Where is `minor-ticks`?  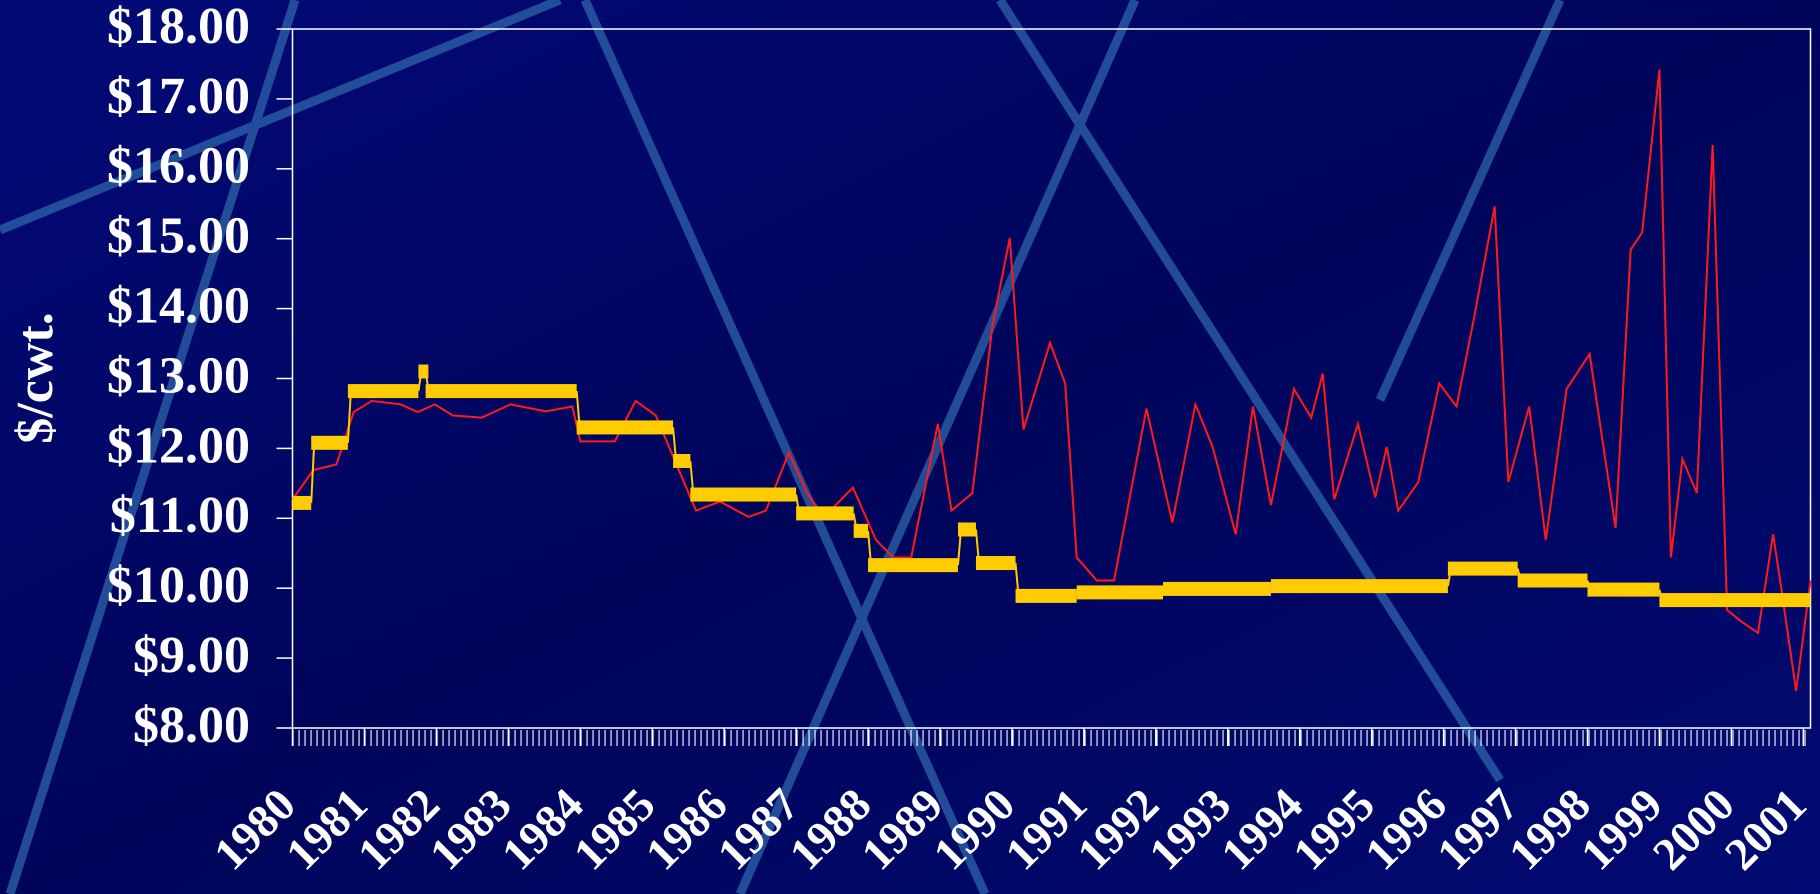
minor-ticks is located at coordinates (1051, 738).